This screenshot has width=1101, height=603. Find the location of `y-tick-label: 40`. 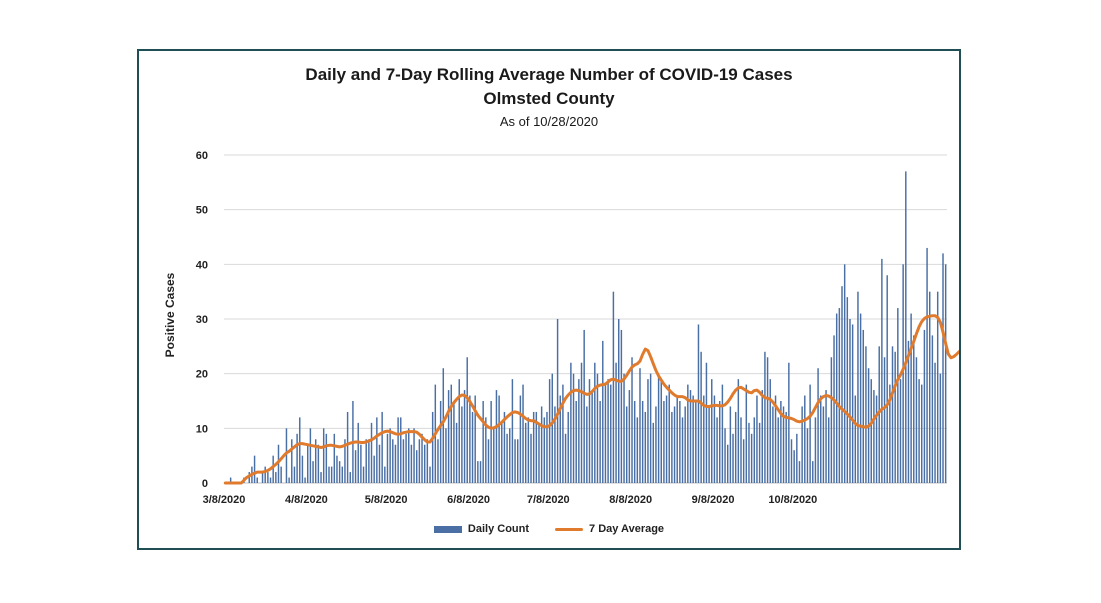

y-tick-label: 40 is located at coordinates (202, 265).